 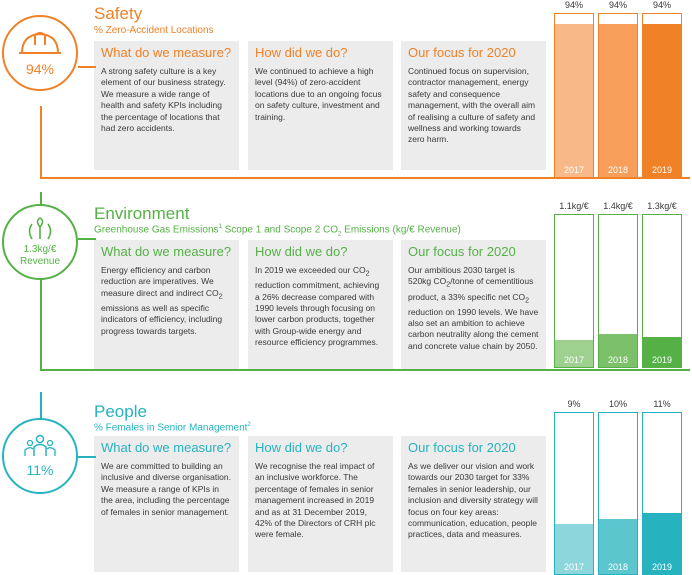 I want to click on people-metric: 11%, so click(x=40, y=470).